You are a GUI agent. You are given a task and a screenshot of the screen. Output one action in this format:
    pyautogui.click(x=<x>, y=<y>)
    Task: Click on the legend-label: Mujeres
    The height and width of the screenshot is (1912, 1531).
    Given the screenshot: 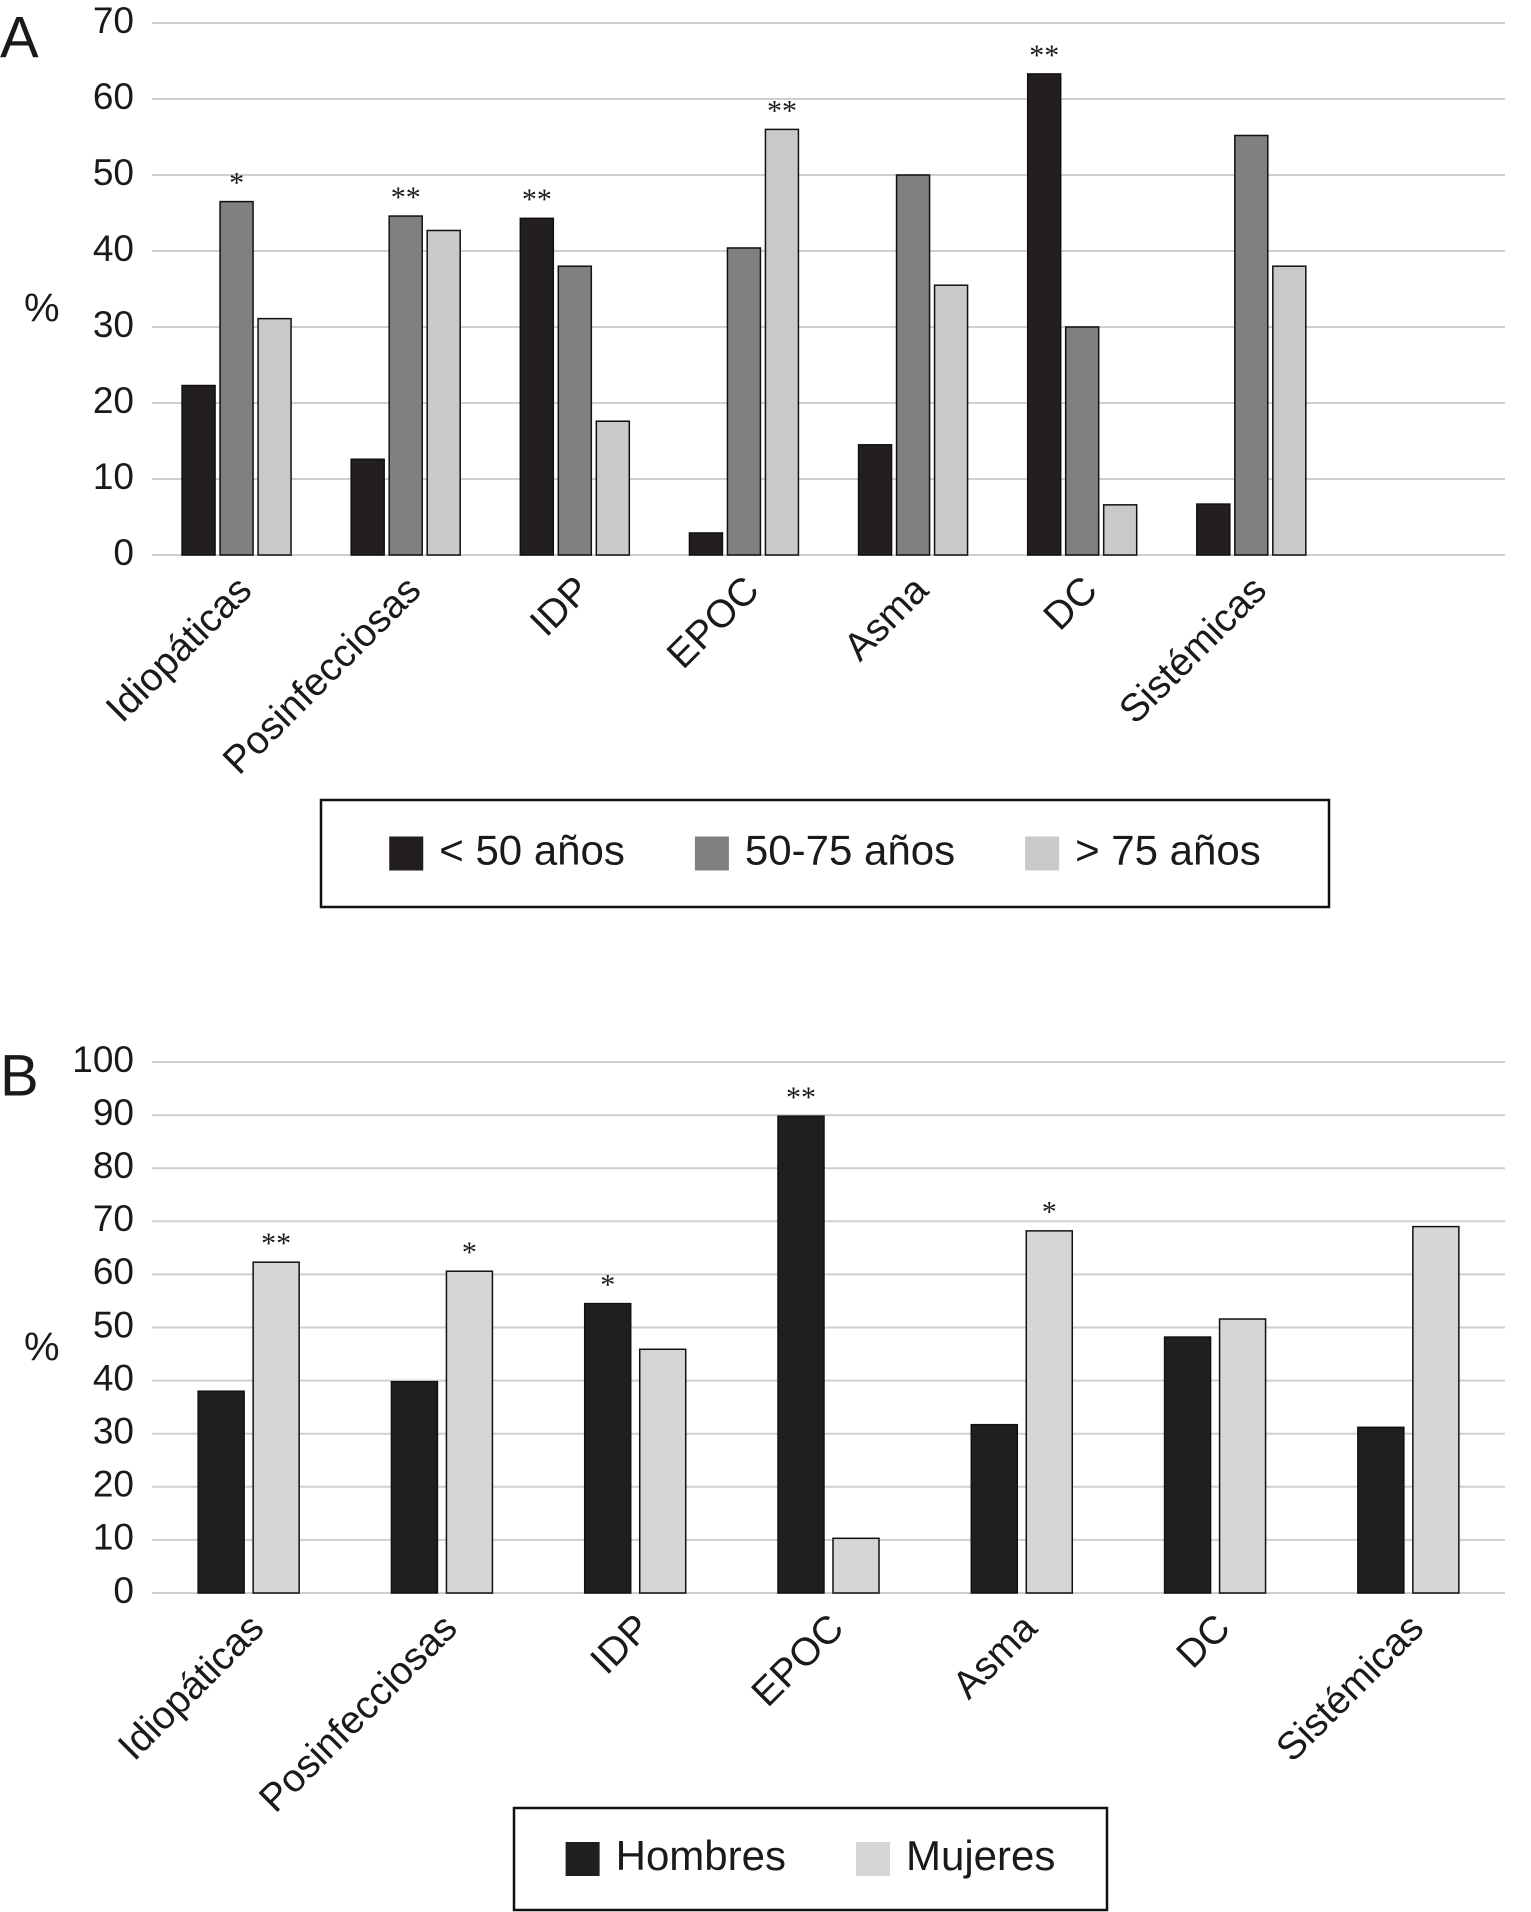 What is the action you would take?
    pyautogui.click(x=980, y=1855)
    